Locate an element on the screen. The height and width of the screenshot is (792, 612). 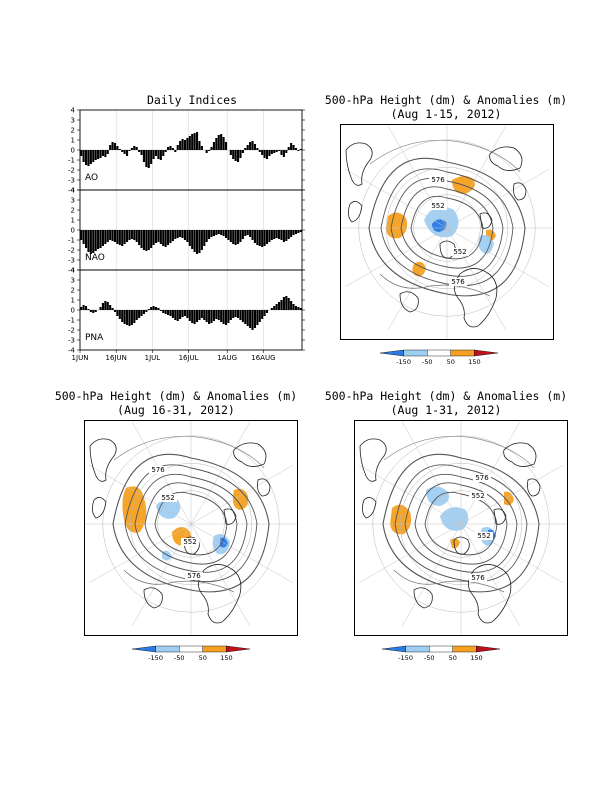
x-tick-label: 1JUN is located at coordinates (80, 358).